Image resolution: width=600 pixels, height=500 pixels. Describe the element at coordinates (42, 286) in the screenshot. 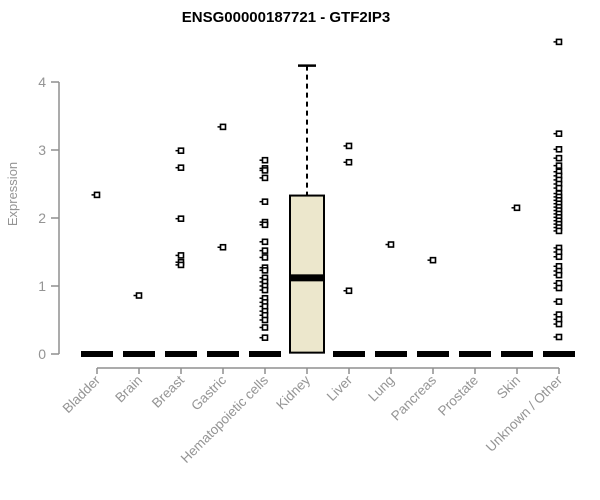

I see `y-tick-label: 1` at that location.